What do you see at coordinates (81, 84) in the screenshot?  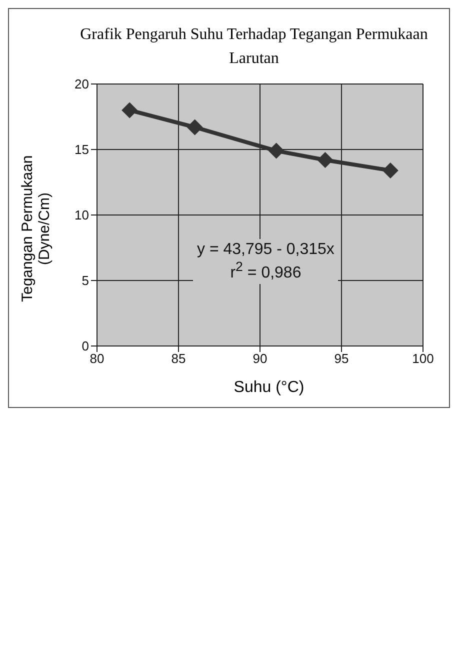 I see `y-tick-label: 20` at bounding box center [81, 84].